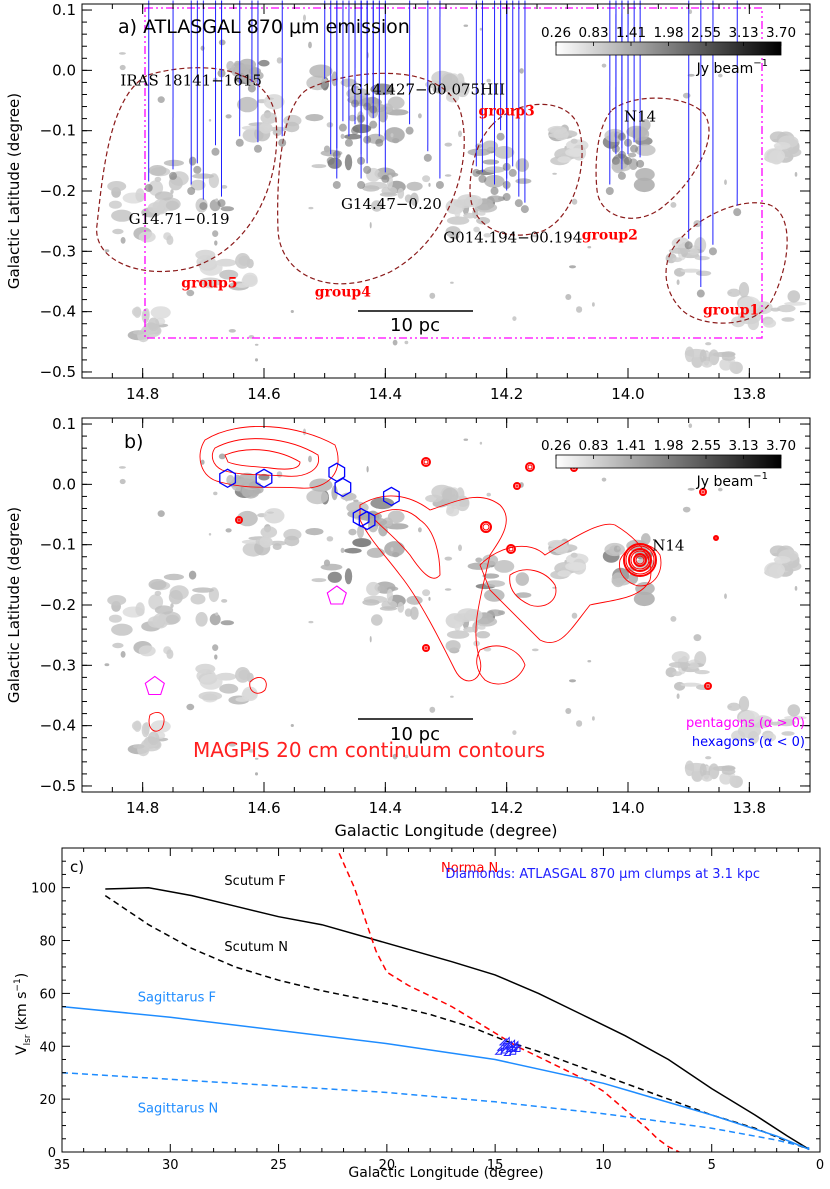 Image resolution: width=830 pixels, height=1189 pixels. I want to click on series-label: Sagittarus F, so click(177, 997).